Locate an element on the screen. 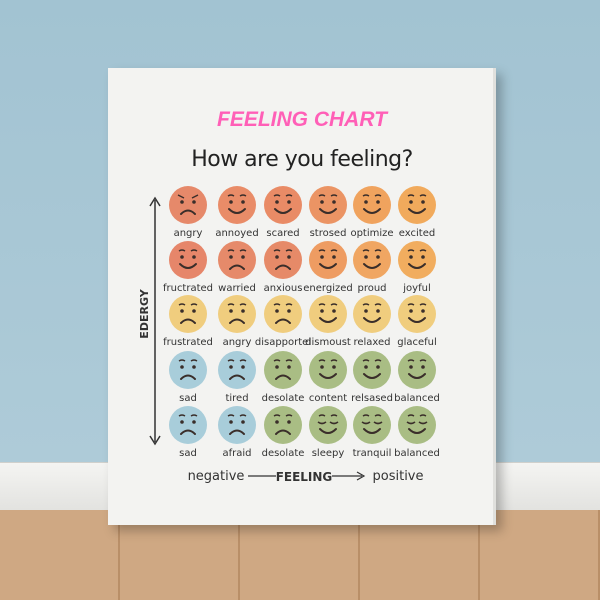 The width and height of the screenshot is (600, 600). face-label: proud is located at coordinates (371, 288).